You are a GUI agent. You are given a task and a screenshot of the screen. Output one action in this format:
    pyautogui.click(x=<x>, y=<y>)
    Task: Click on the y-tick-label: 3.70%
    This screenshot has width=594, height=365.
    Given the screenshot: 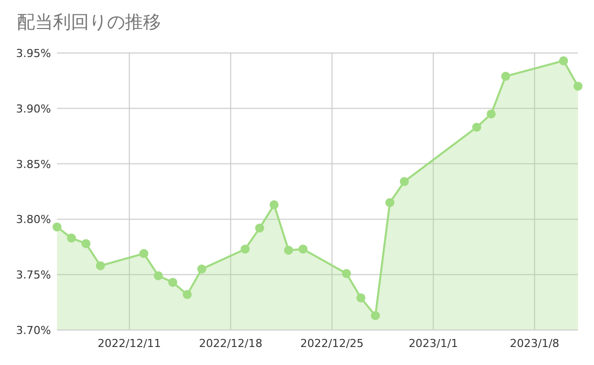 What is the action you would take?
    pyautogui.click(x=33, y=330)
    